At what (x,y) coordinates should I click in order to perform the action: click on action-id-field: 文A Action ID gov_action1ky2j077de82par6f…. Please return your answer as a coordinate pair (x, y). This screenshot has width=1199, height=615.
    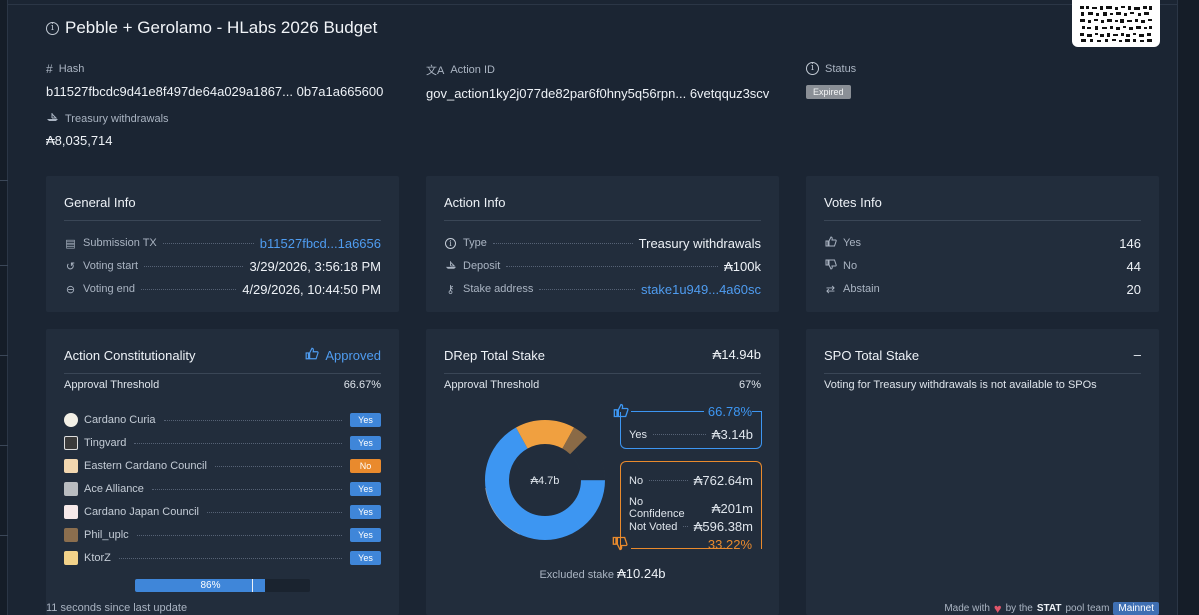
    Looking at the image, I should click on (597, 81).